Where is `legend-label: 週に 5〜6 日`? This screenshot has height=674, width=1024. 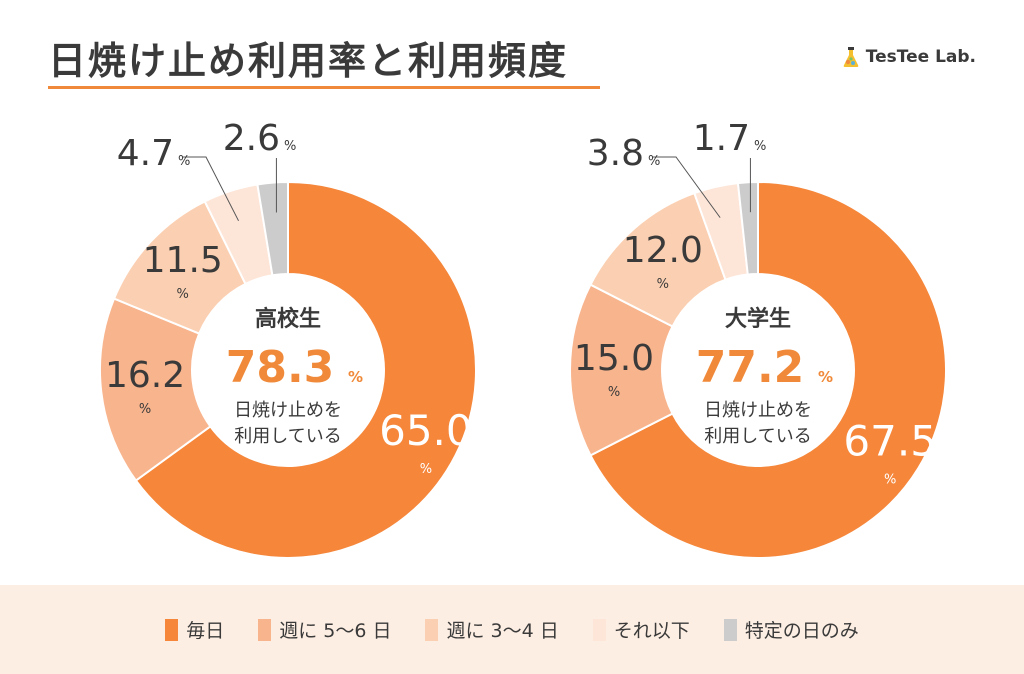
legend-label: 週に 5〜6 日 is located at coordinates (335, 631).